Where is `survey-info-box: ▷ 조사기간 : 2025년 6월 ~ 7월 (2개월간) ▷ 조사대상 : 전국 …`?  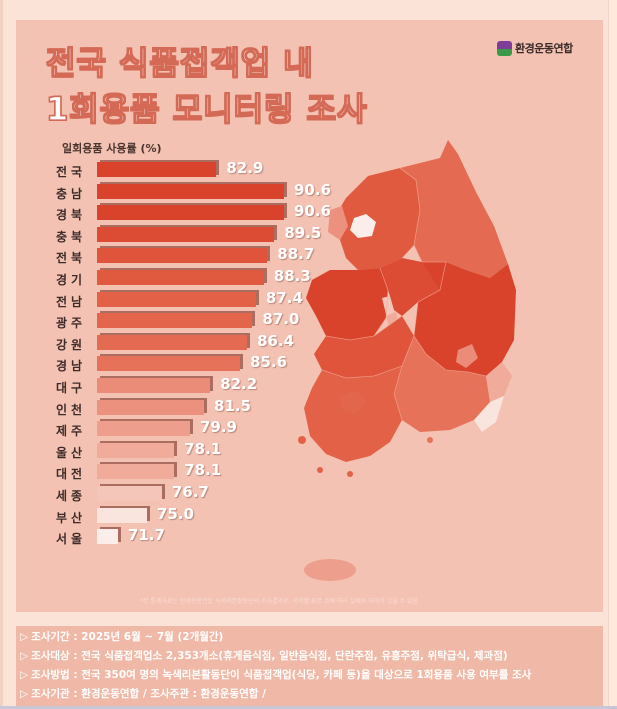 survey-info-box: ▷ 조사기간 : 2025년 6월 ~ 7월 (2개월간) ▷ 조사대상 : 전국 … is located at coordinates (309, 667).